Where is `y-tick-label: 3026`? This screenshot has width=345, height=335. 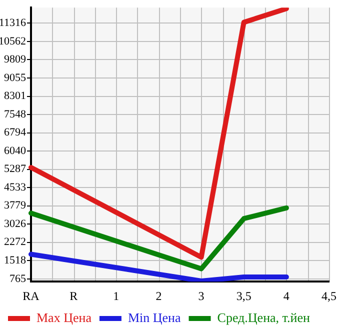
y-tick-label: 3026 is located at coordinates (15, 224).